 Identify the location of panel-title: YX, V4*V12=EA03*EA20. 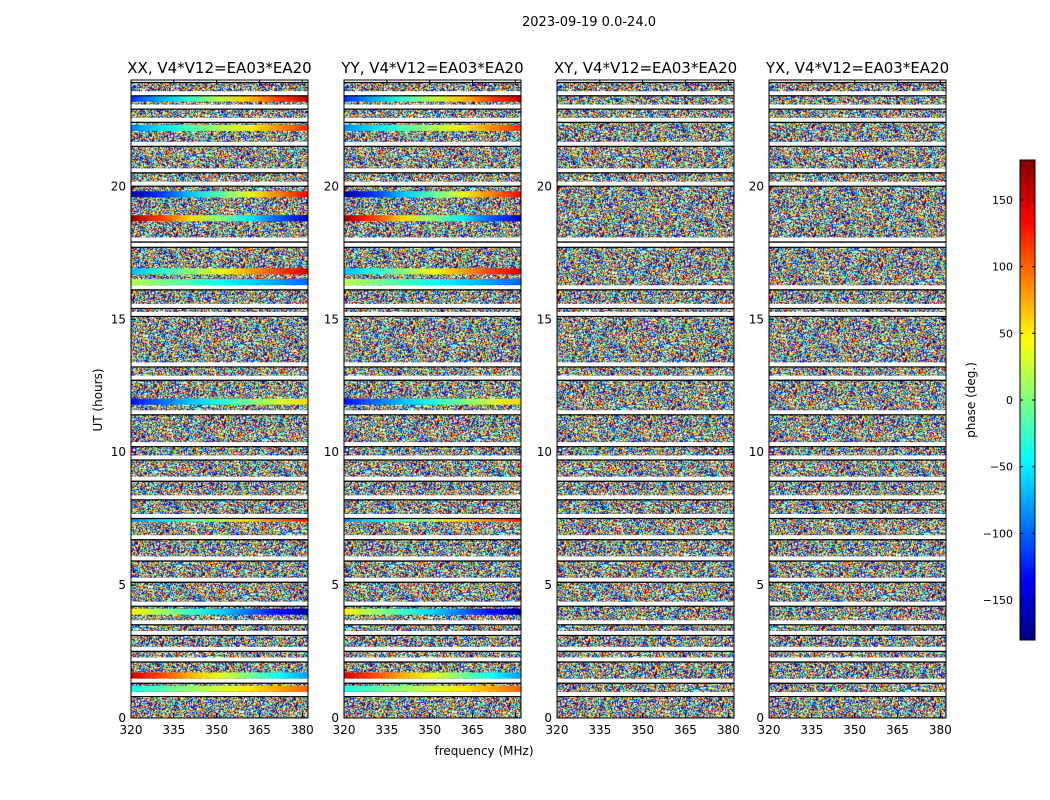
(857, 68).